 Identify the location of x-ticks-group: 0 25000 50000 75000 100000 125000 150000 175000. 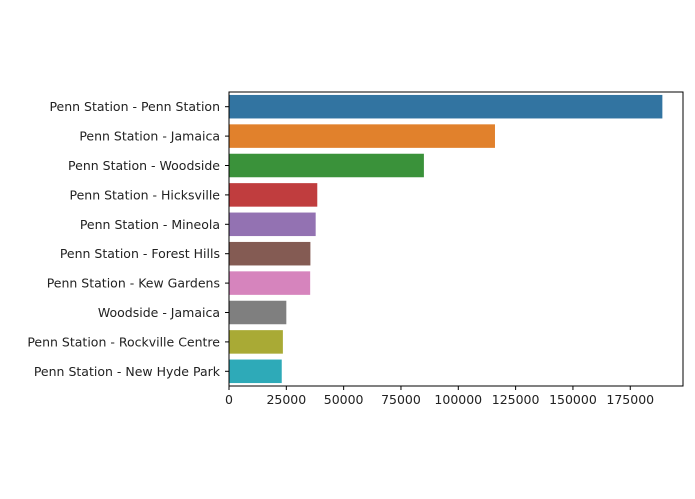
(439, 396).